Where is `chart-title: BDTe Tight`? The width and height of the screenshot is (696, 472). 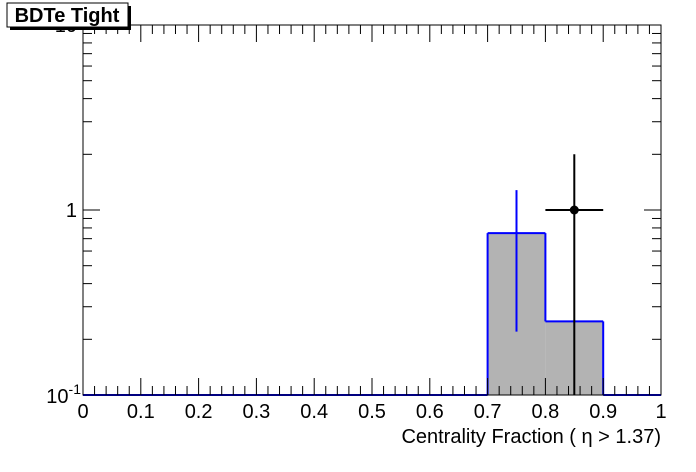 chart-title: BDTe Tight is located at coordinates (67, 16).